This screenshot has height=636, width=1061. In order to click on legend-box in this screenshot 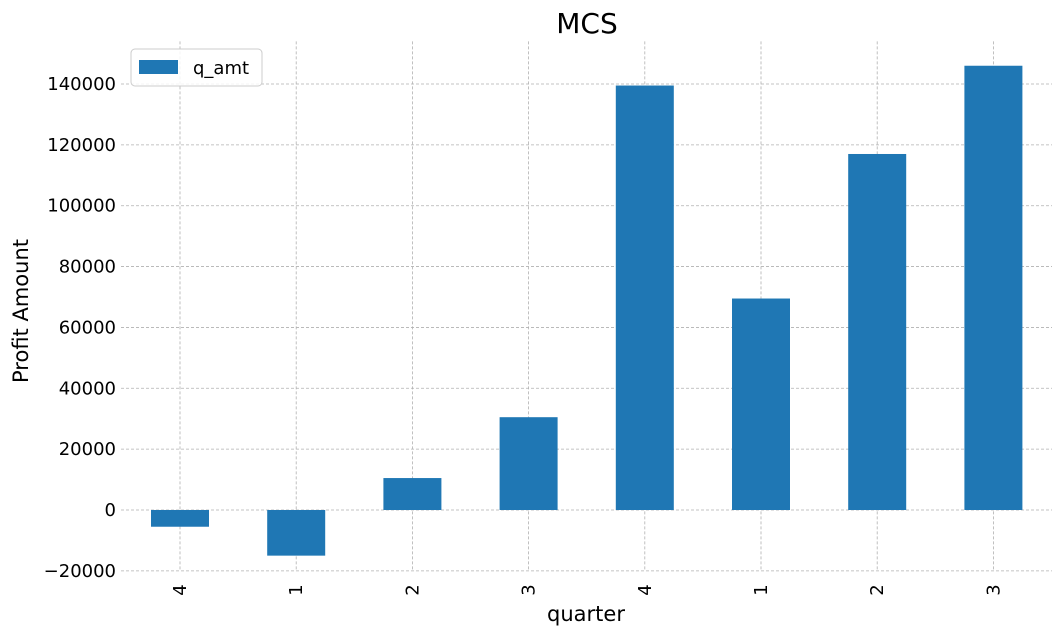, I will do `click(196, 67)`.